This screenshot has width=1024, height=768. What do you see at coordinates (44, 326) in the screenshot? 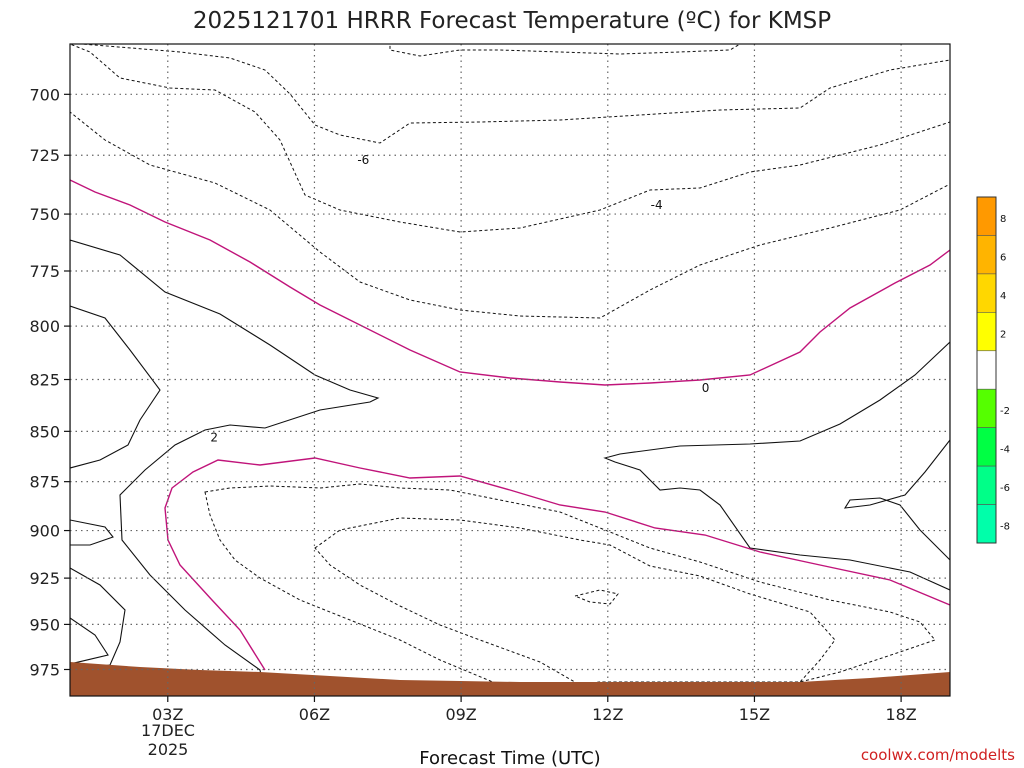
I see `y-tick-label: 800` at bounding box center [44, 326].